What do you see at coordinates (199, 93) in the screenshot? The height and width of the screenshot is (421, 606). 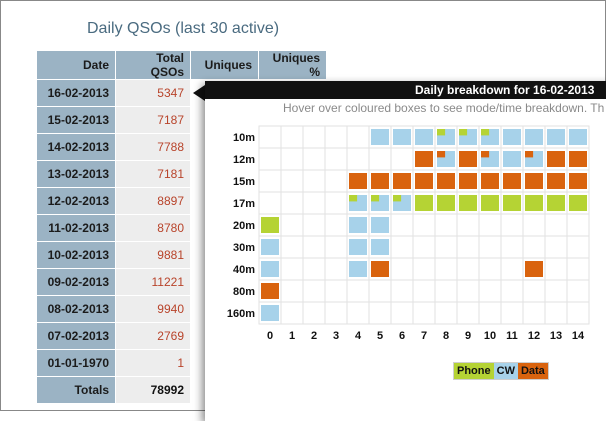 I see `popup-pointer` at bounding box center [199, 93].